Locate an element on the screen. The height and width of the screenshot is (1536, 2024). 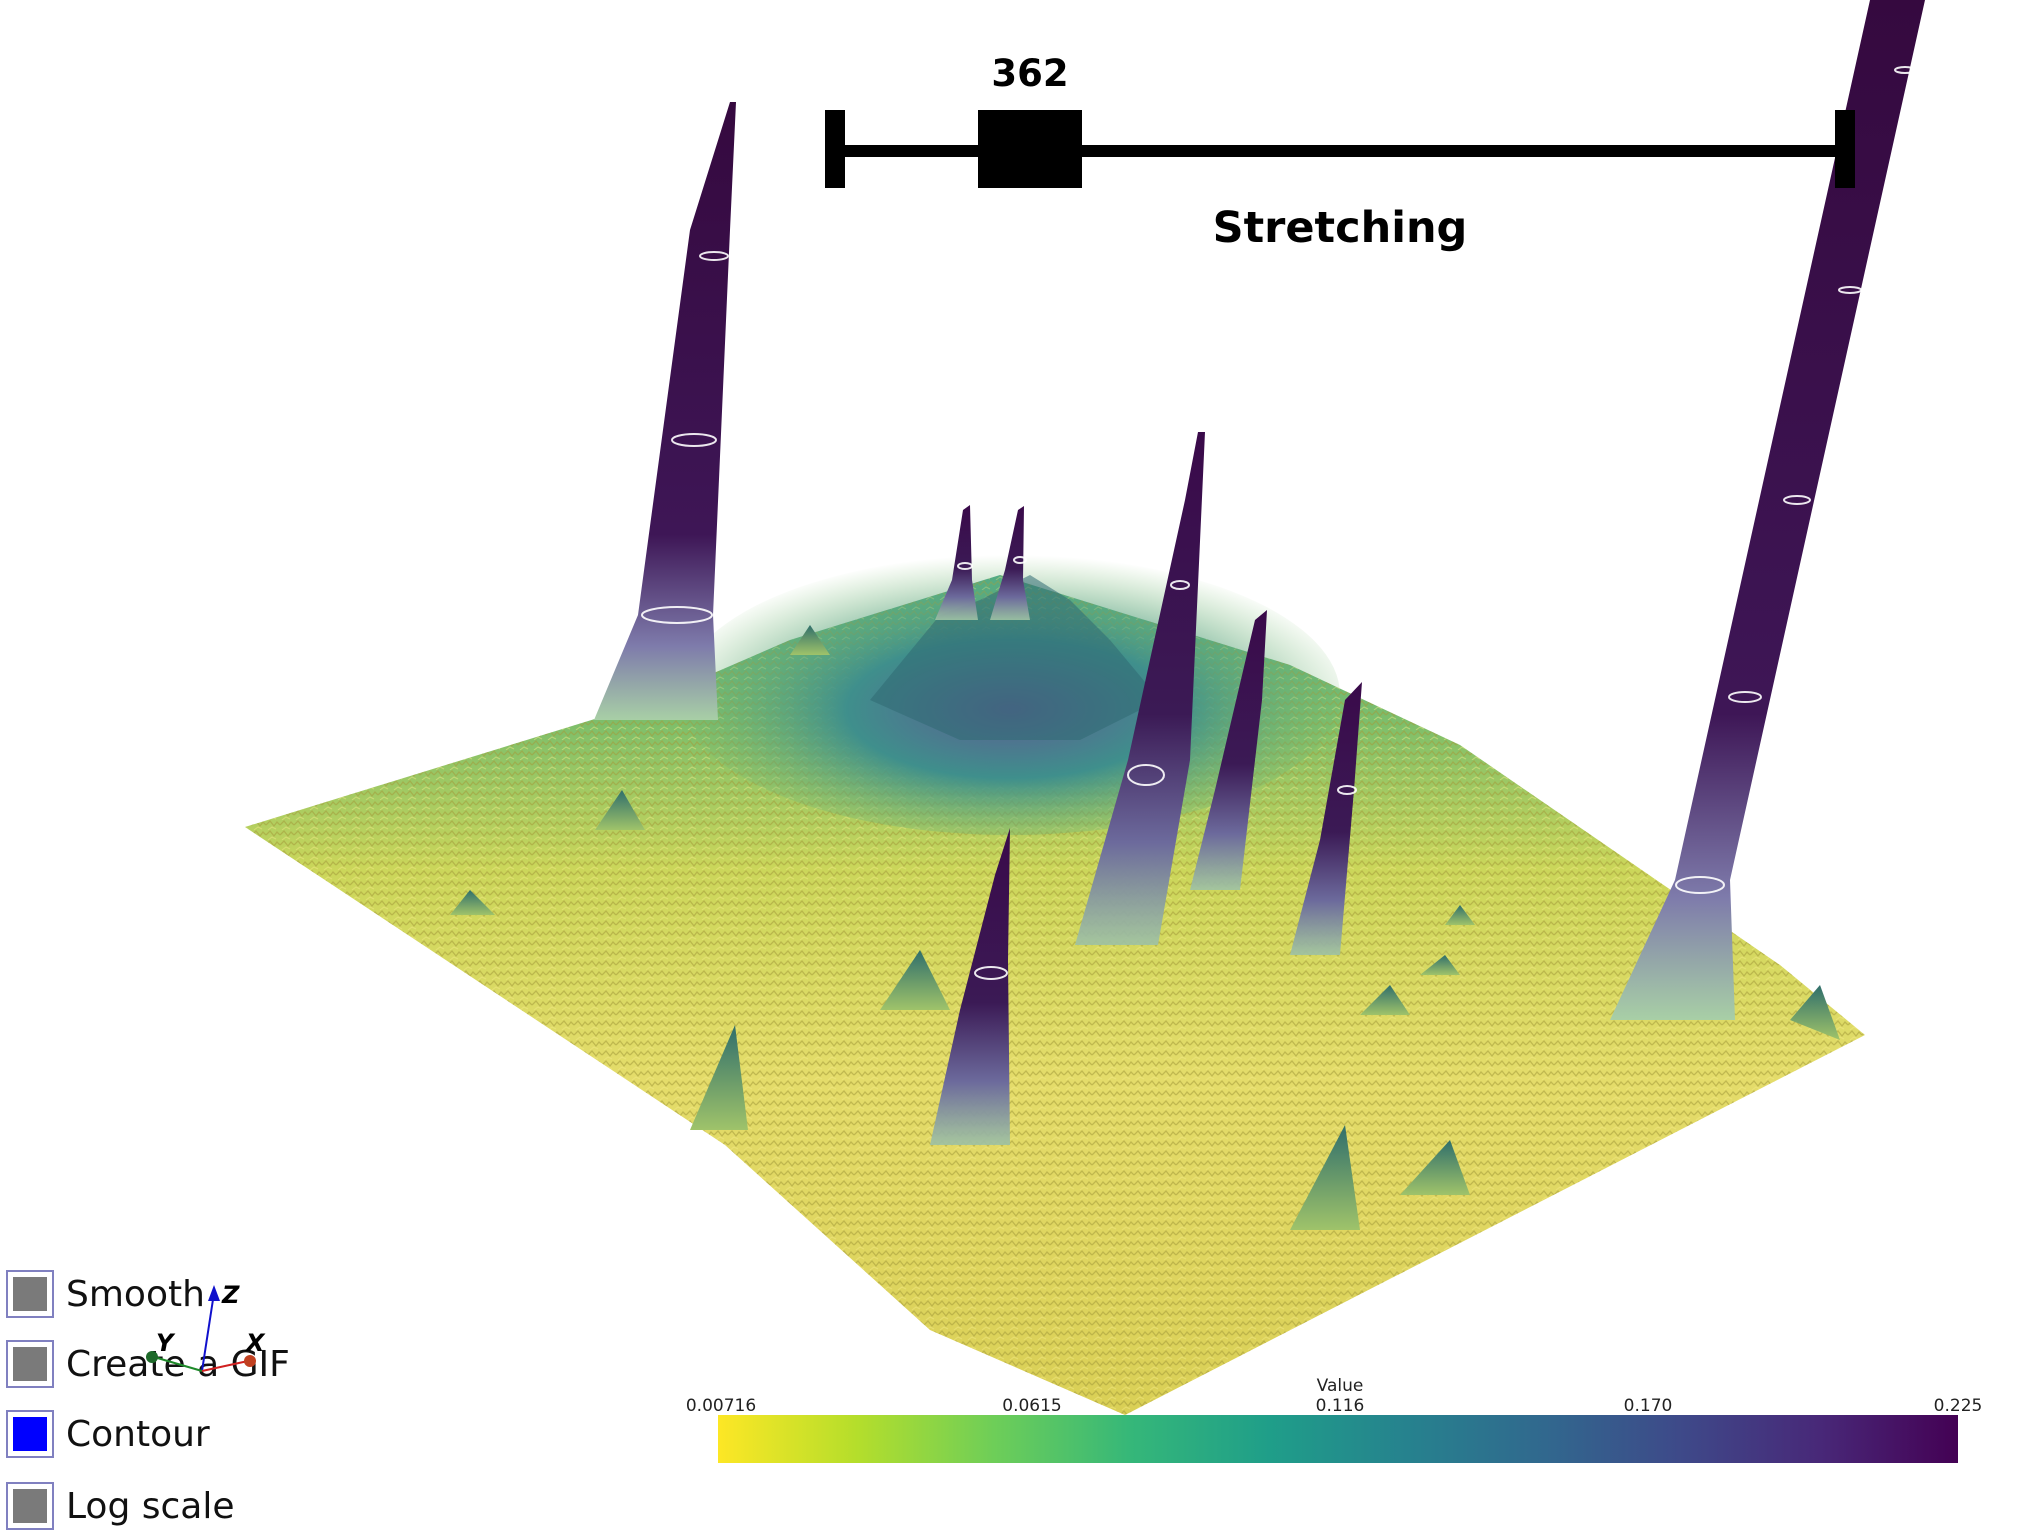
scalar-bar-title: Value is located at coordinates (1340, 1386).